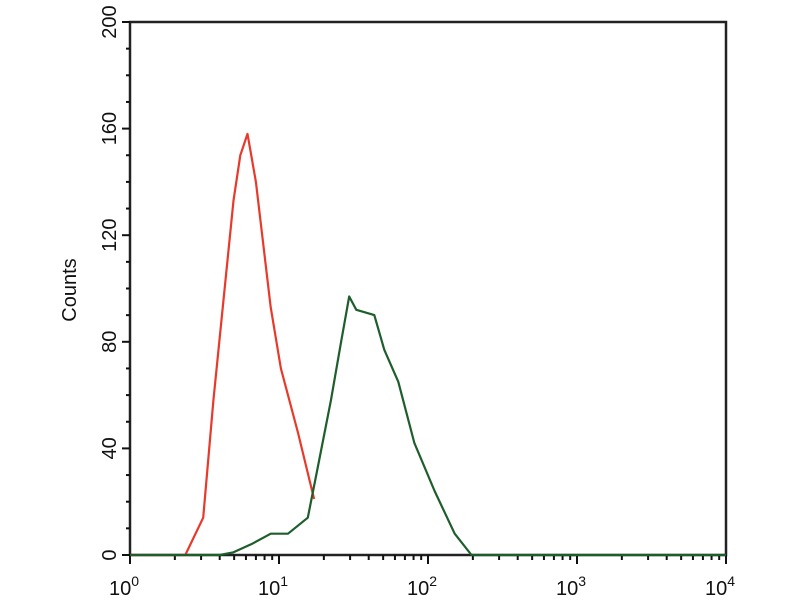 This screenshot has width=800, height=600. Describe the element at coordinates (110, 448) in the screenshot. I see `y-tick-label: 40` at that location.